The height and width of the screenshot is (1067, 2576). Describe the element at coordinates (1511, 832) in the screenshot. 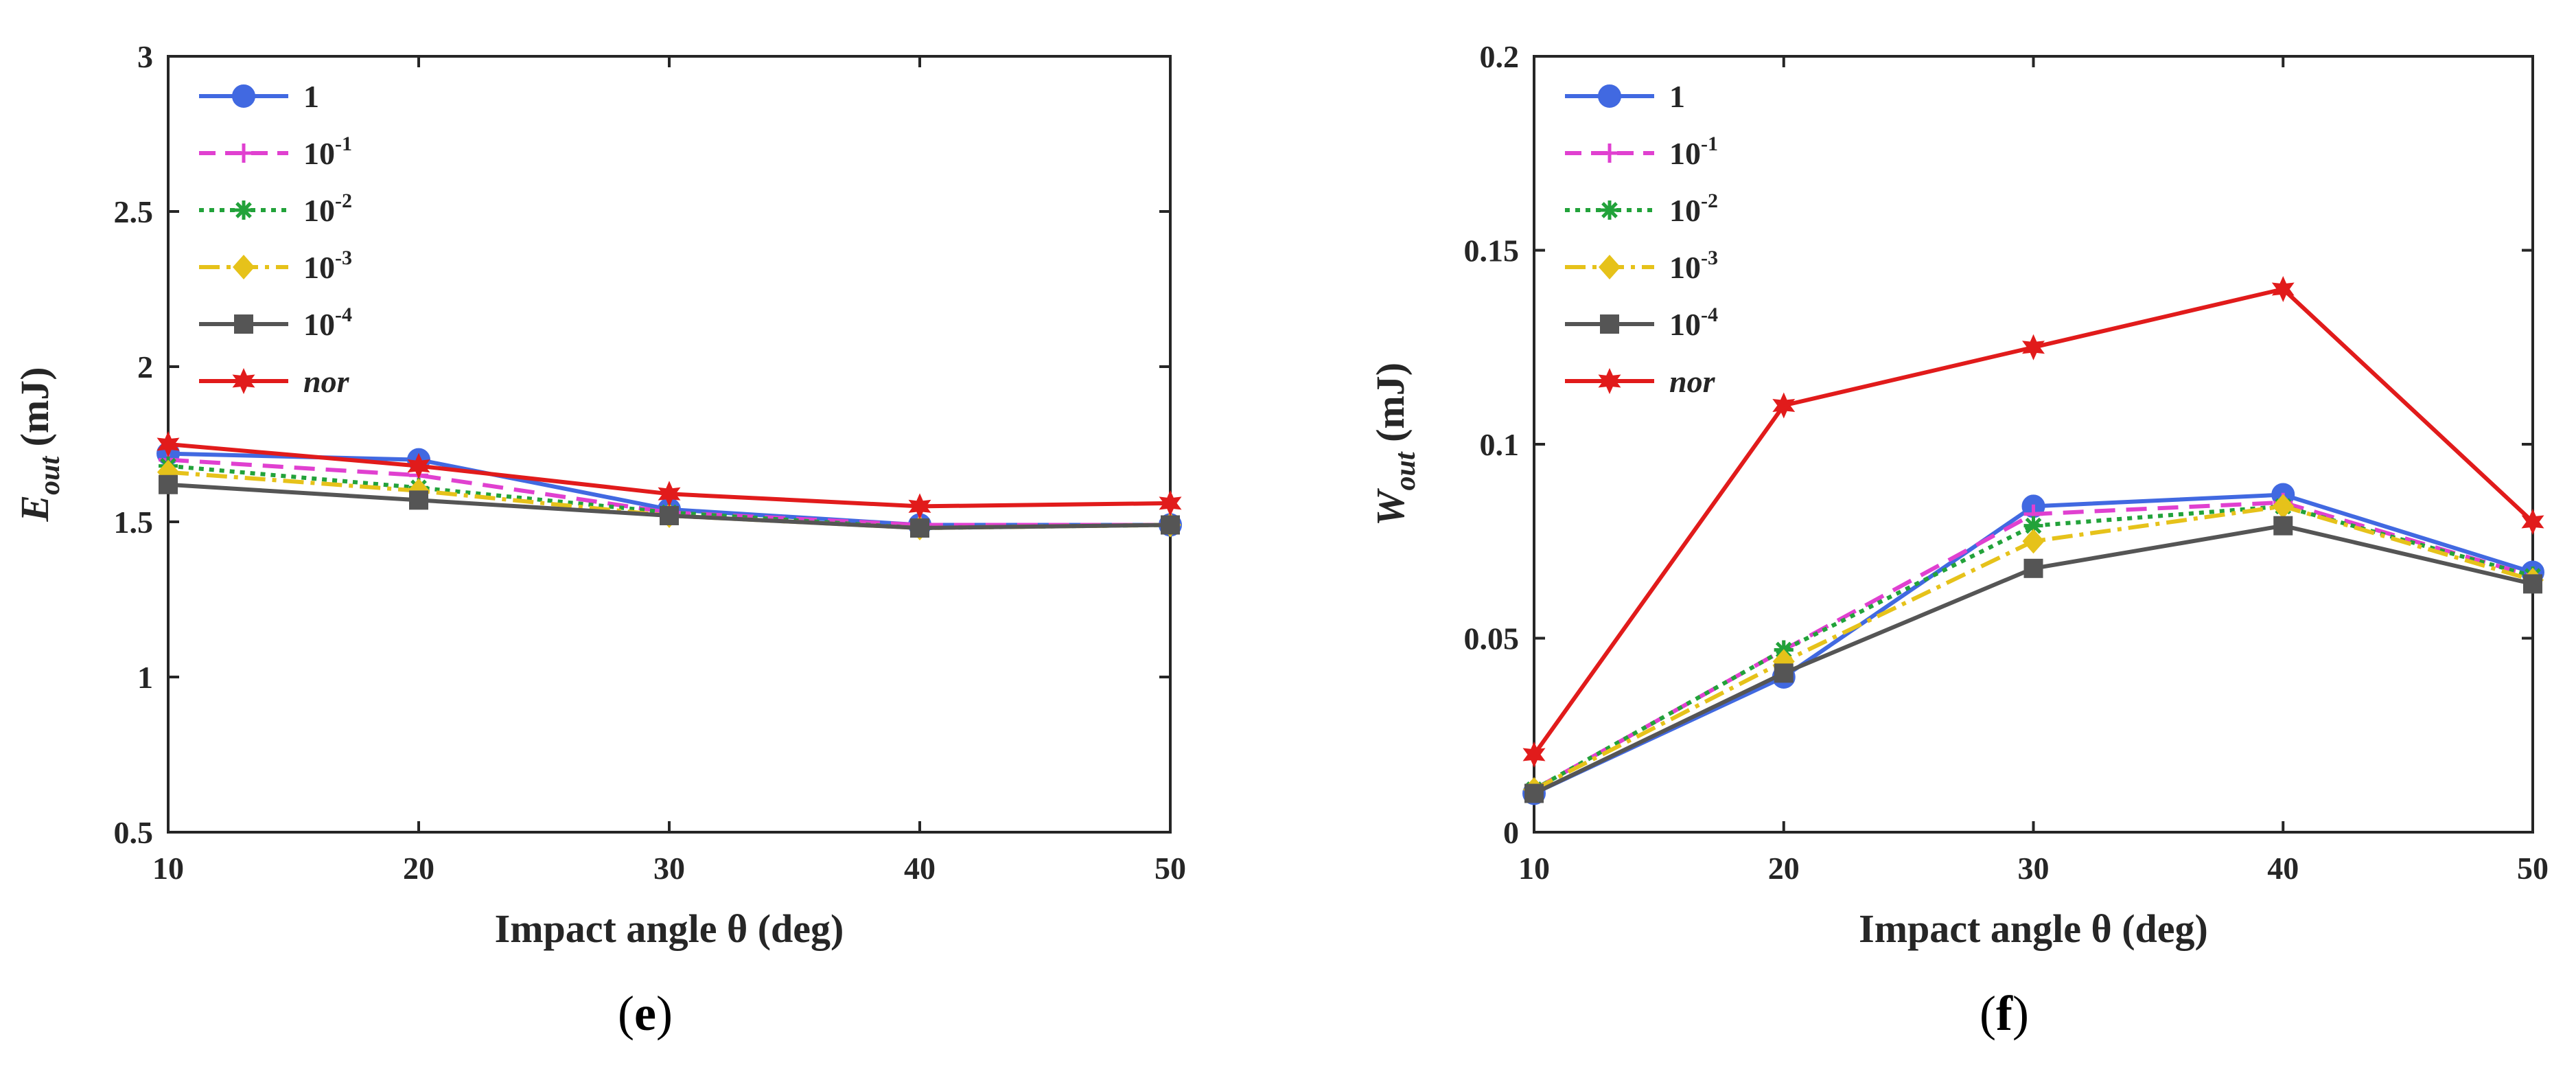

I see `y-tick-label: 0` at that location.